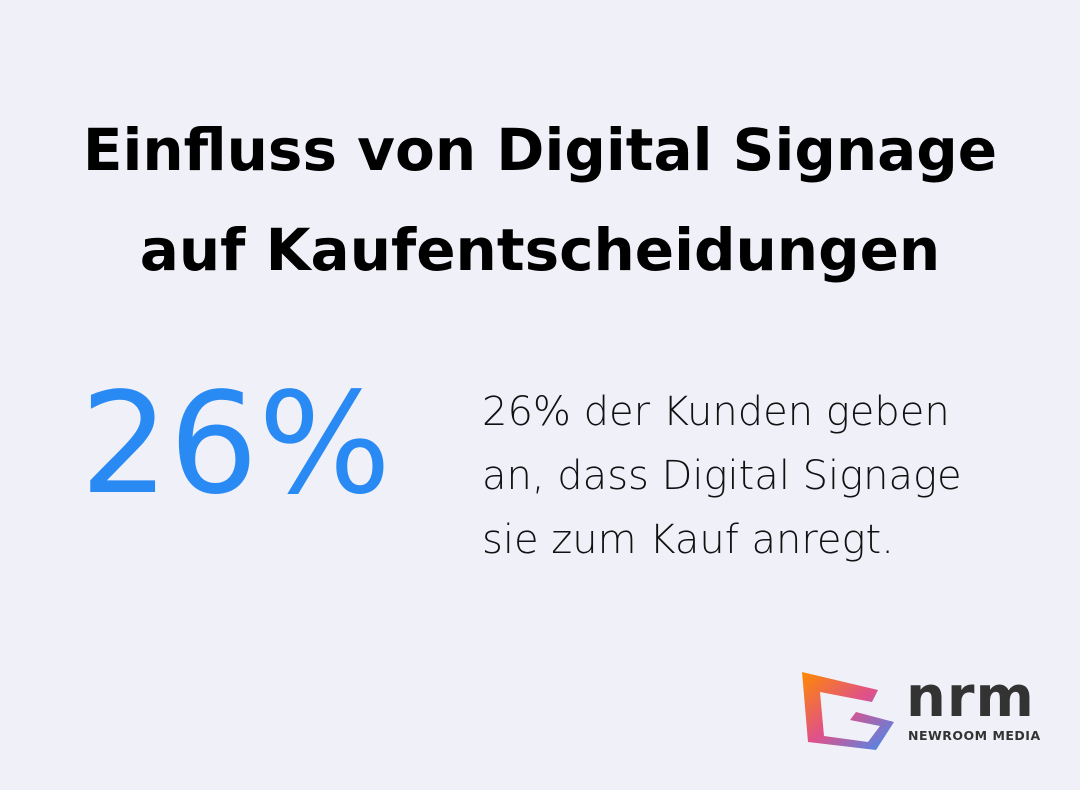 The height and width of the screenshot is (790, 1080). I want to click on logo-name: nrm, so click(970, 697).